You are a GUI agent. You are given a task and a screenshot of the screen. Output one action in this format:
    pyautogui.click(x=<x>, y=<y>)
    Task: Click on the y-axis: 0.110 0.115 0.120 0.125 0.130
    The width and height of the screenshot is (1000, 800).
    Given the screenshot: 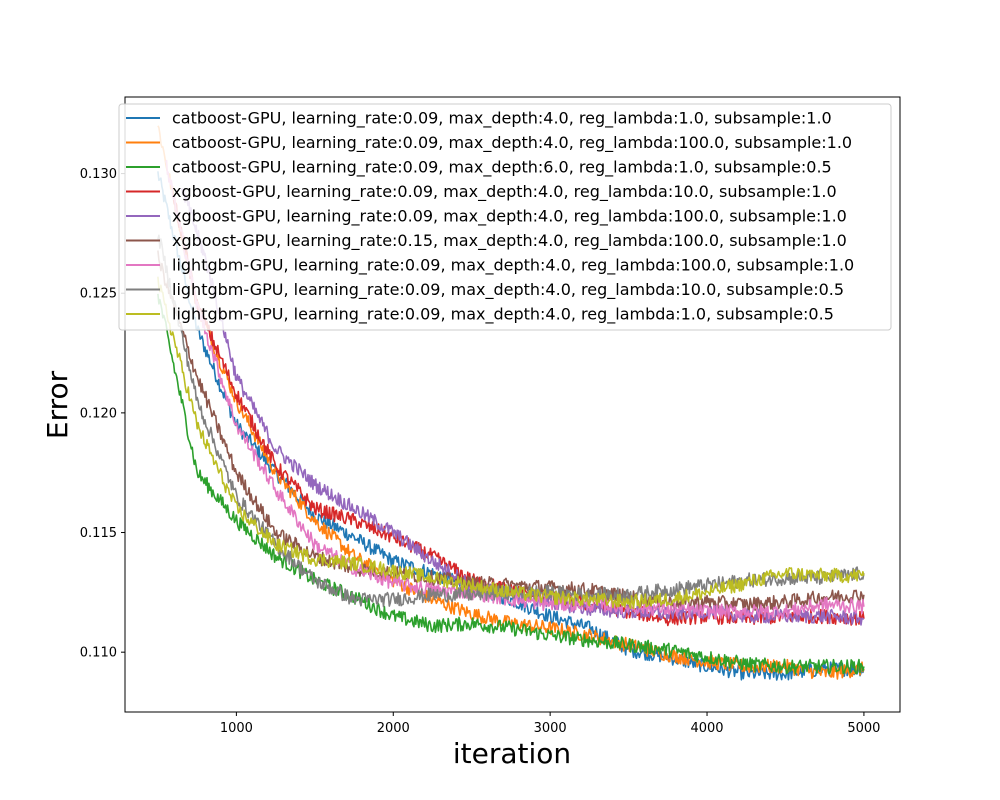 What is the action you would take?
    pyautogui.click(x=102, y=414)
    